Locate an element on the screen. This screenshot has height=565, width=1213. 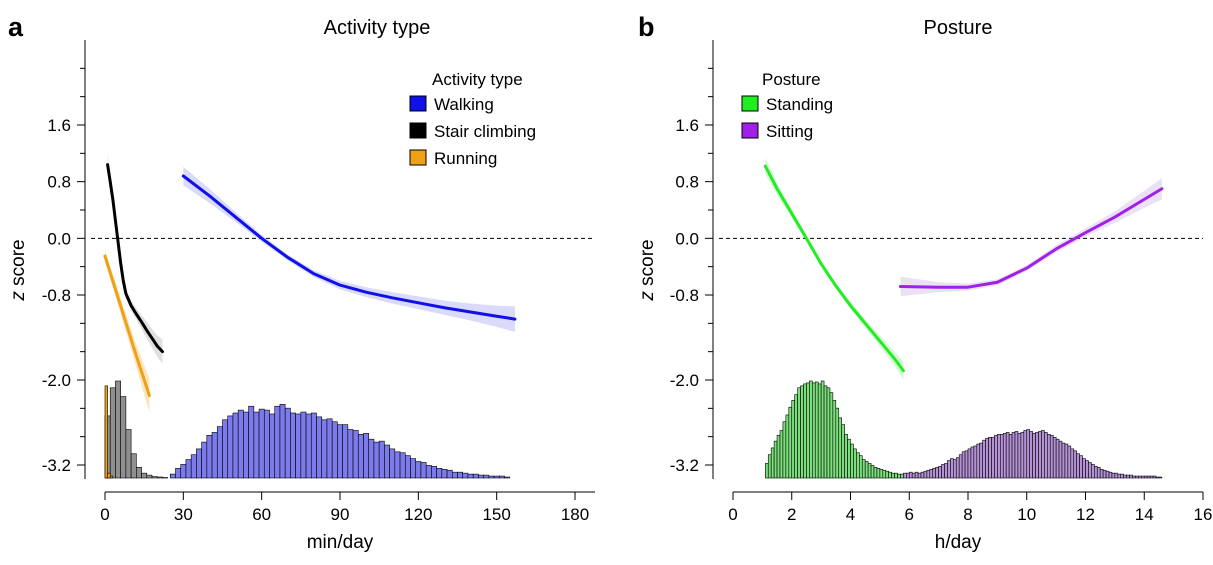
x-tick-label: 0 is located at coordinates (104, 514).